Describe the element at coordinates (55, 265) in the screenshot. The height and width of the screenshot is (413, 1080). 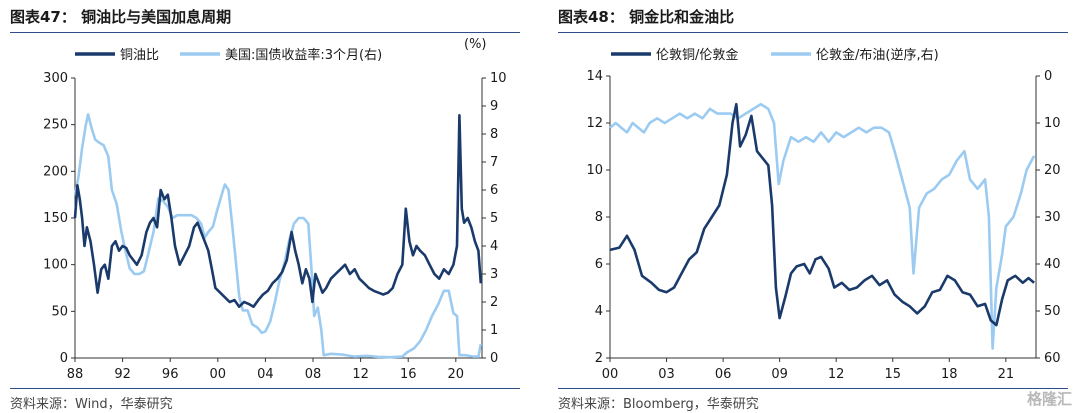
I see `y-left-tick-label: 100` at that location.